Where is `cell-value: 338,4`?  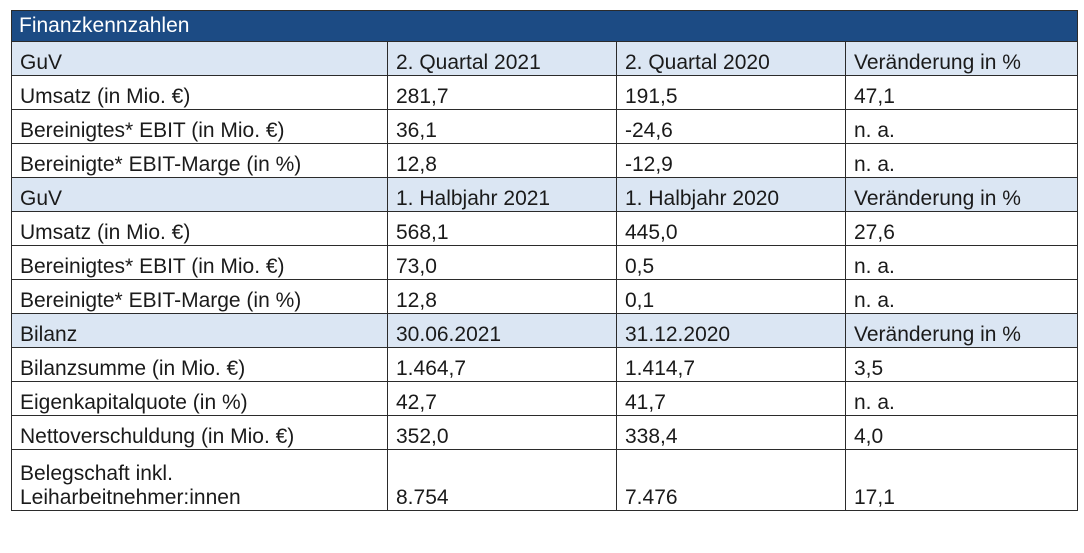
cell-value: 338,4 is located at coordinates (731, 432).